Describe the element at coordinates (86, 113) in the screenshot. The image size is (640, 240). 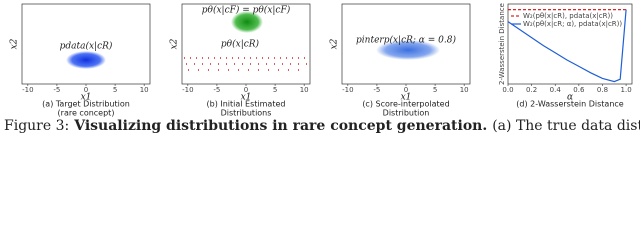
I see `panel-caption: (rare concept)` at that location.